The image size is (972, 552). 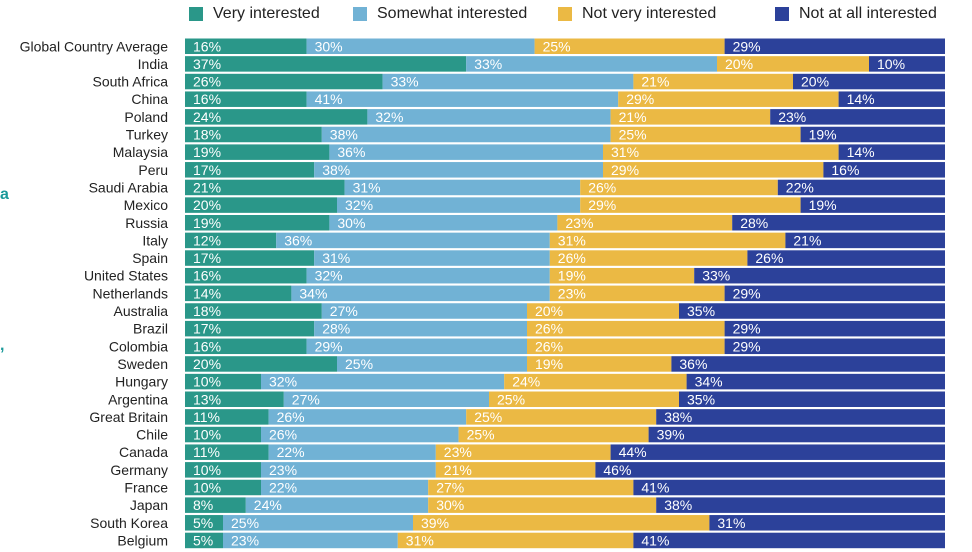 What do you see at coordinates (584, 399) in the screenshot?
I see `bar-notvery-argentina` at bounding box center [584, 399].